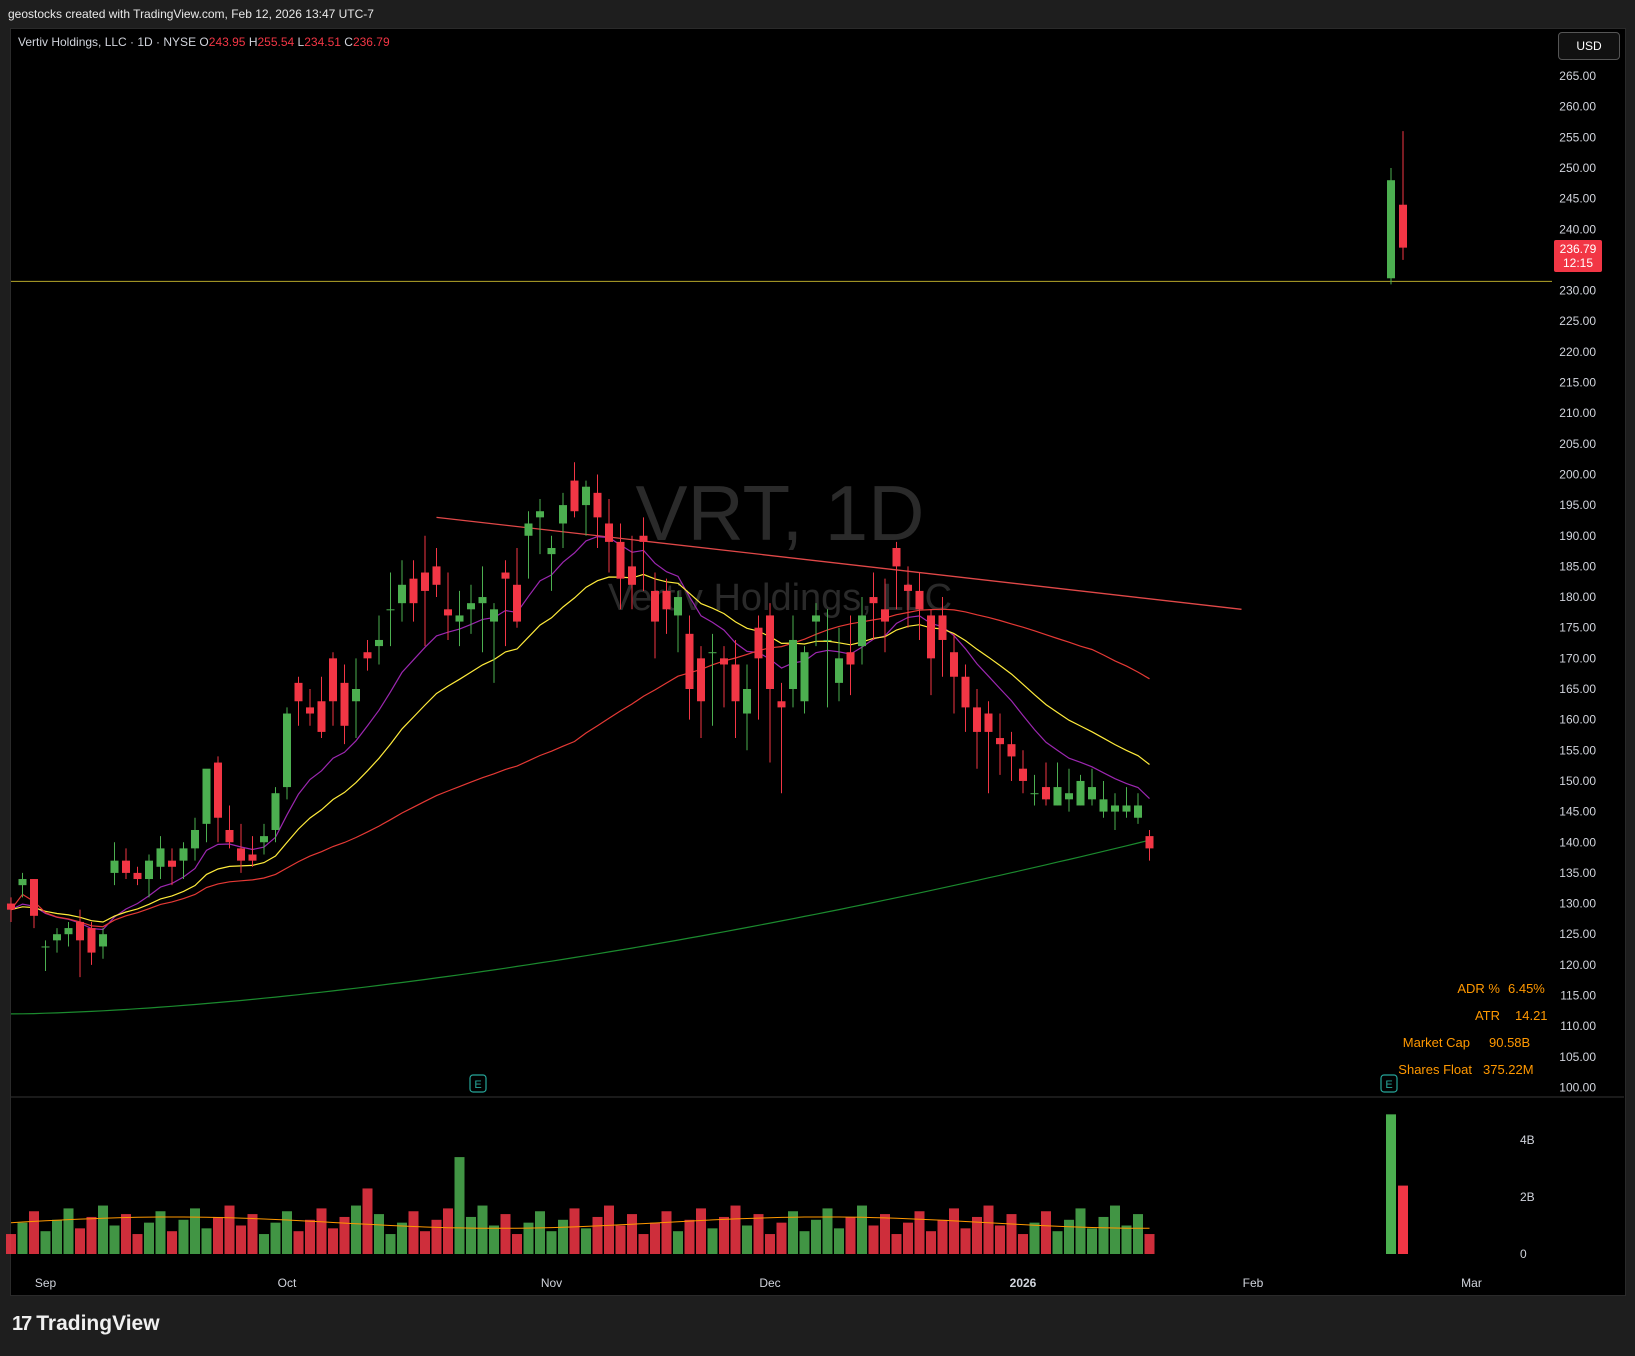  Describe the element at coordinates (1577, 873) in the screenshot. I see `y-tick-label: 135.00` at that location.